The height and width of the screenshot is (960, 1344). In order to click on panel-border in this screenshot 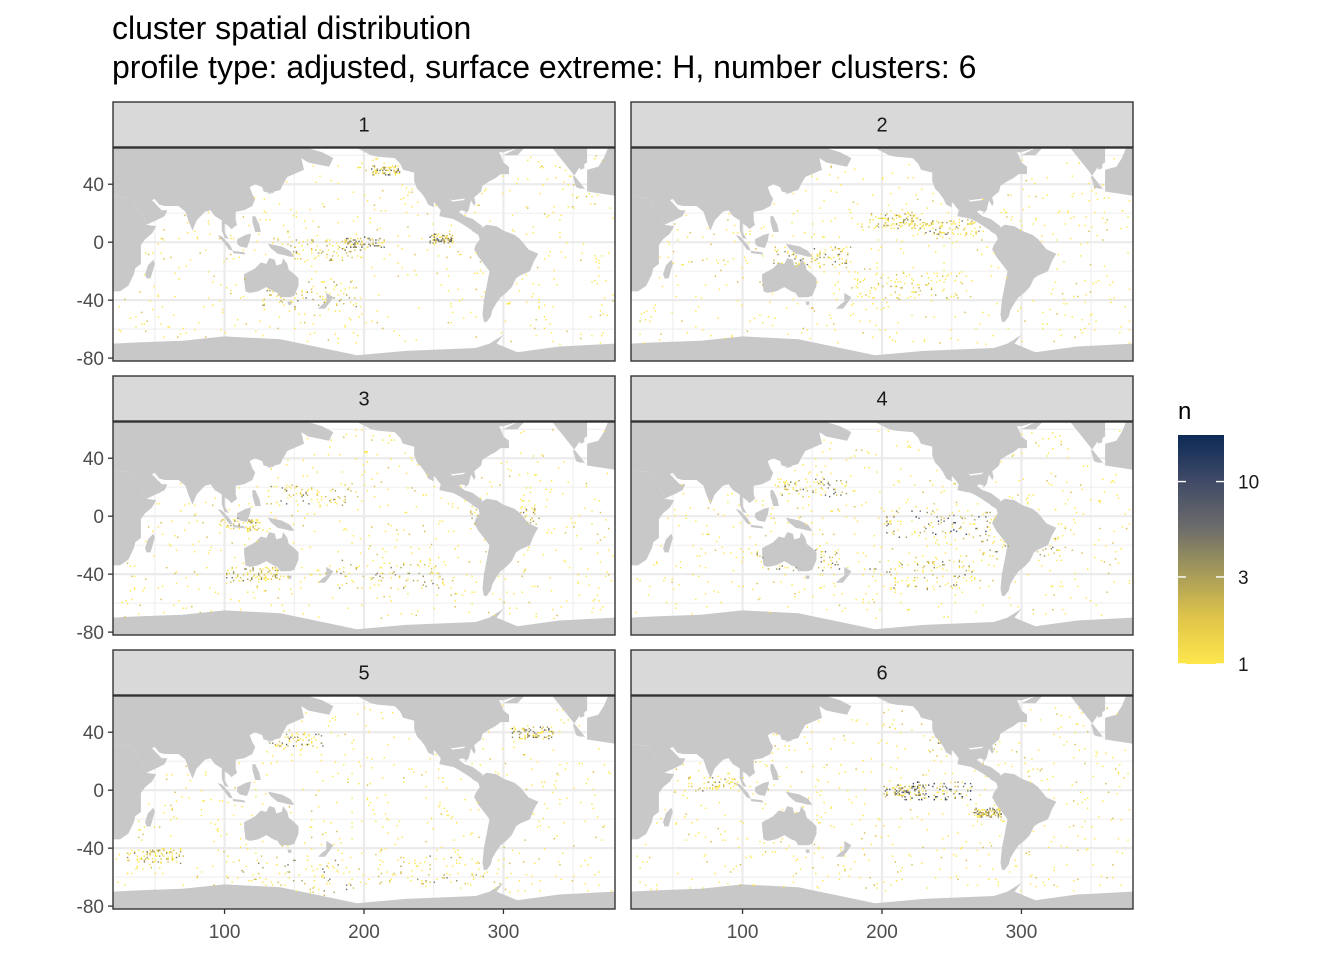, I will do `click(364, 254)`.